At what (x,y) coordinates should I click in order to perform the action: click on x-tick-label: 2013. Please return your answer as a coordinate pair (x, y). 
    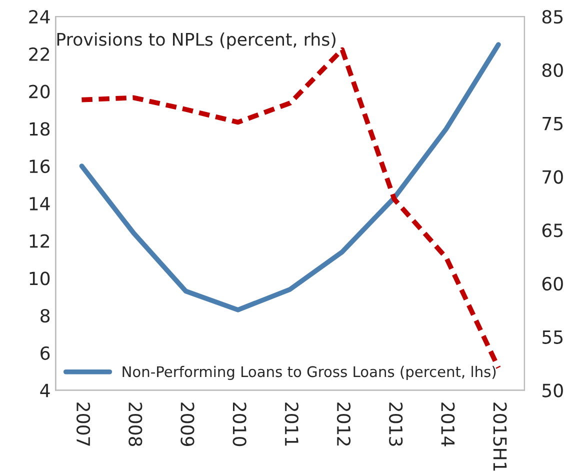
    Looking at the image, I should click on (396, 424).